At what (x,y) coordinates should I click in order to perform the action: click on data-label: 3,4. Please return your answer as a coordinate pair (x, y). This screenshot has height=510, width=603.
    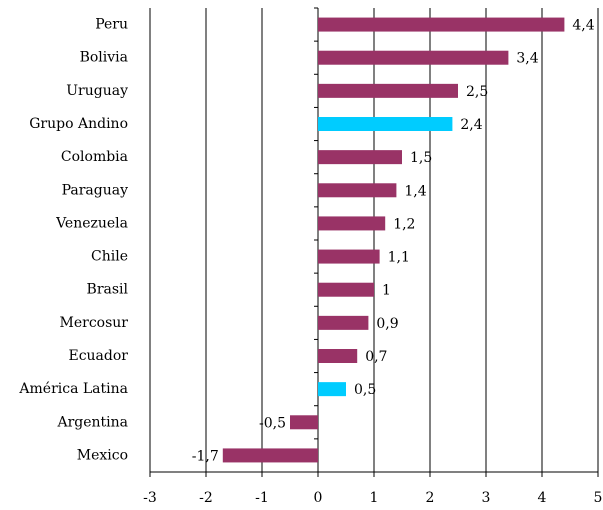
    Looking at the image, I should click on (527, 59).